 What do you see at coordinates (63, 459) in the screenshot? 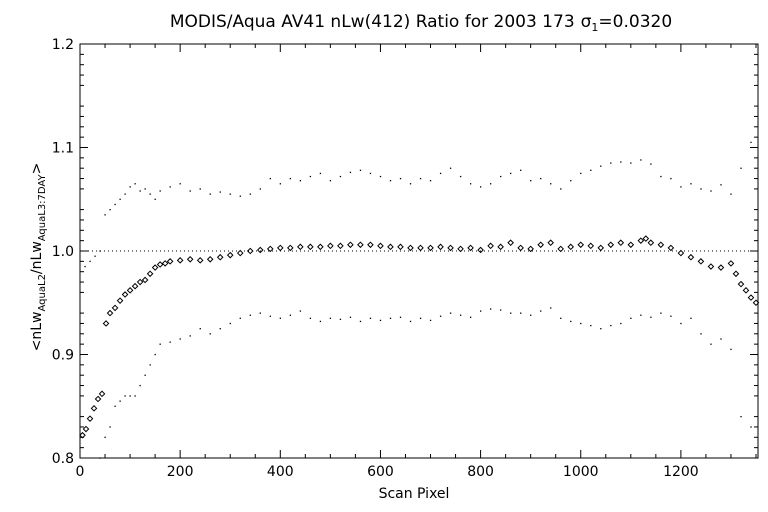
I see `y-tick-label: 0.8` at bounding box center [63, 459].